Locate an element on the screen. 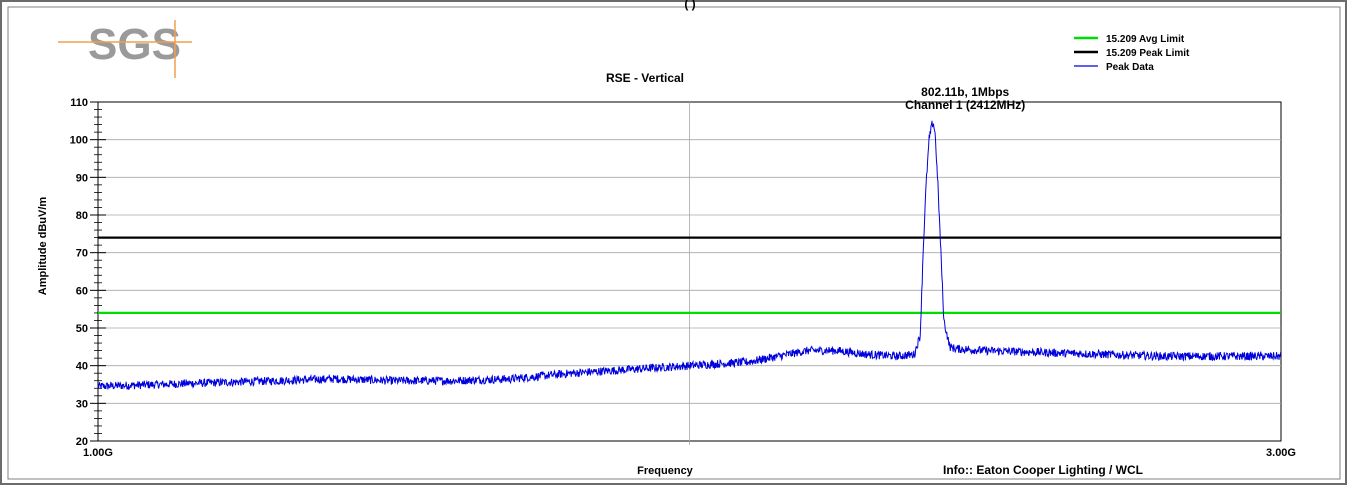 This screenshot has width=1348, height=485. footer-info: Info:: Eaton Cooper Lighting / WCL is located at coordinates (1043, 470).